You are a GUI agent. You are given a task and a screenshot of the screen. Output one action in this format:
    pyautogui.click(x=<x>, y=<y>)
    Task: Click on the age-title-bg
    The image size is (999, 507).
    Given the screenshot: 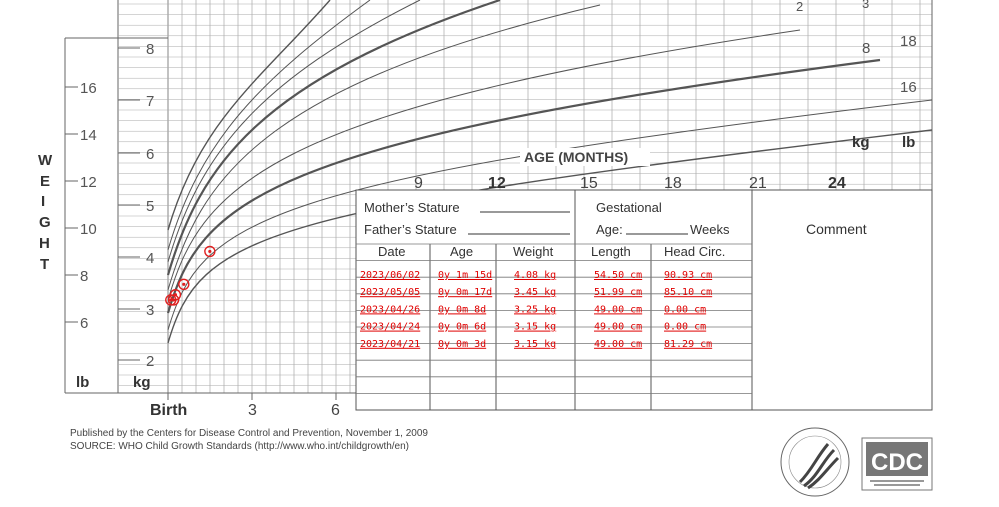 What is the action you would take?
    pyautogui.click(x=585, y=157)
    